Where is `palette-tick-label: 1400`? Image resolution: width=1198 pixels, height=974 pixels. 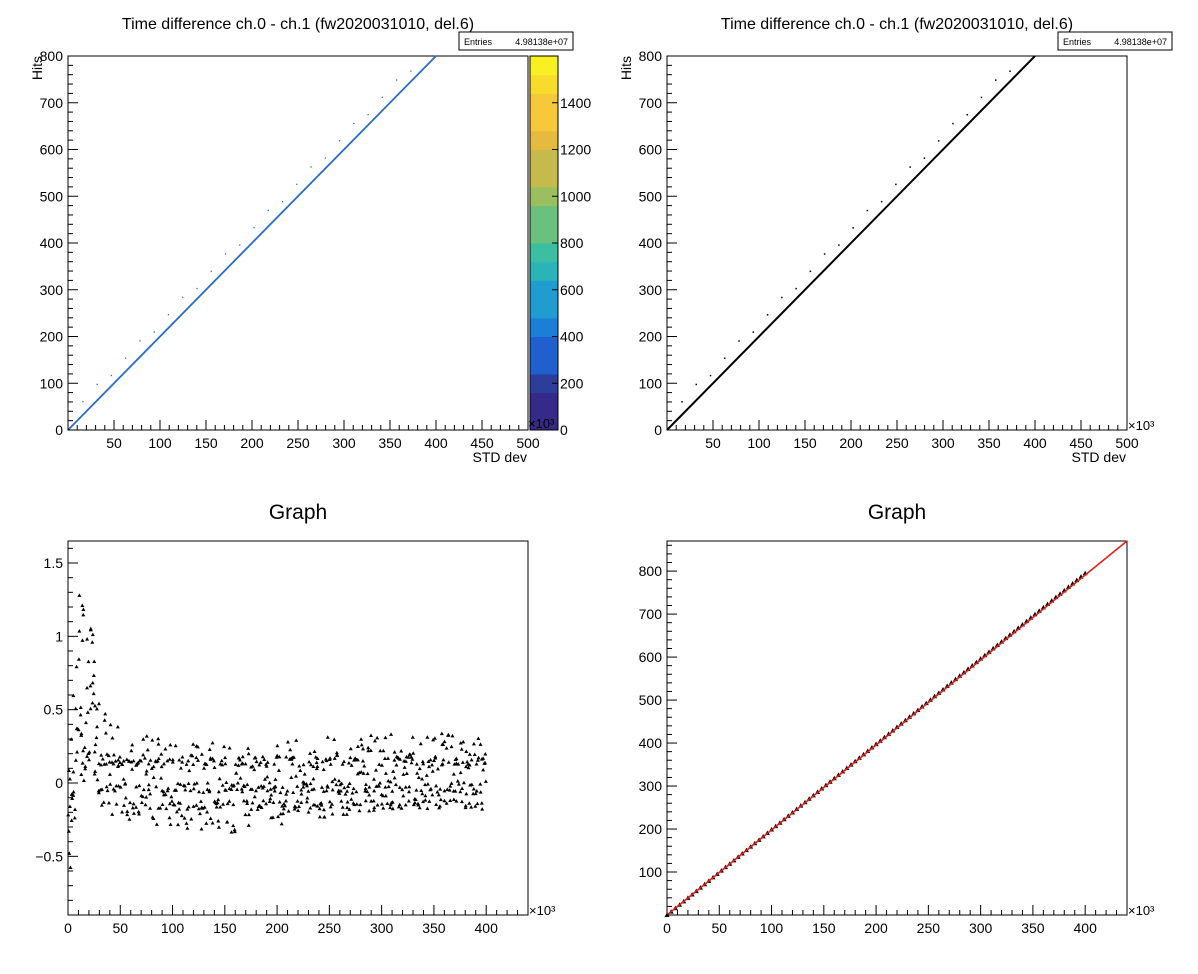 palette-tick-label: 1400 is located at coordinates (575, 103).